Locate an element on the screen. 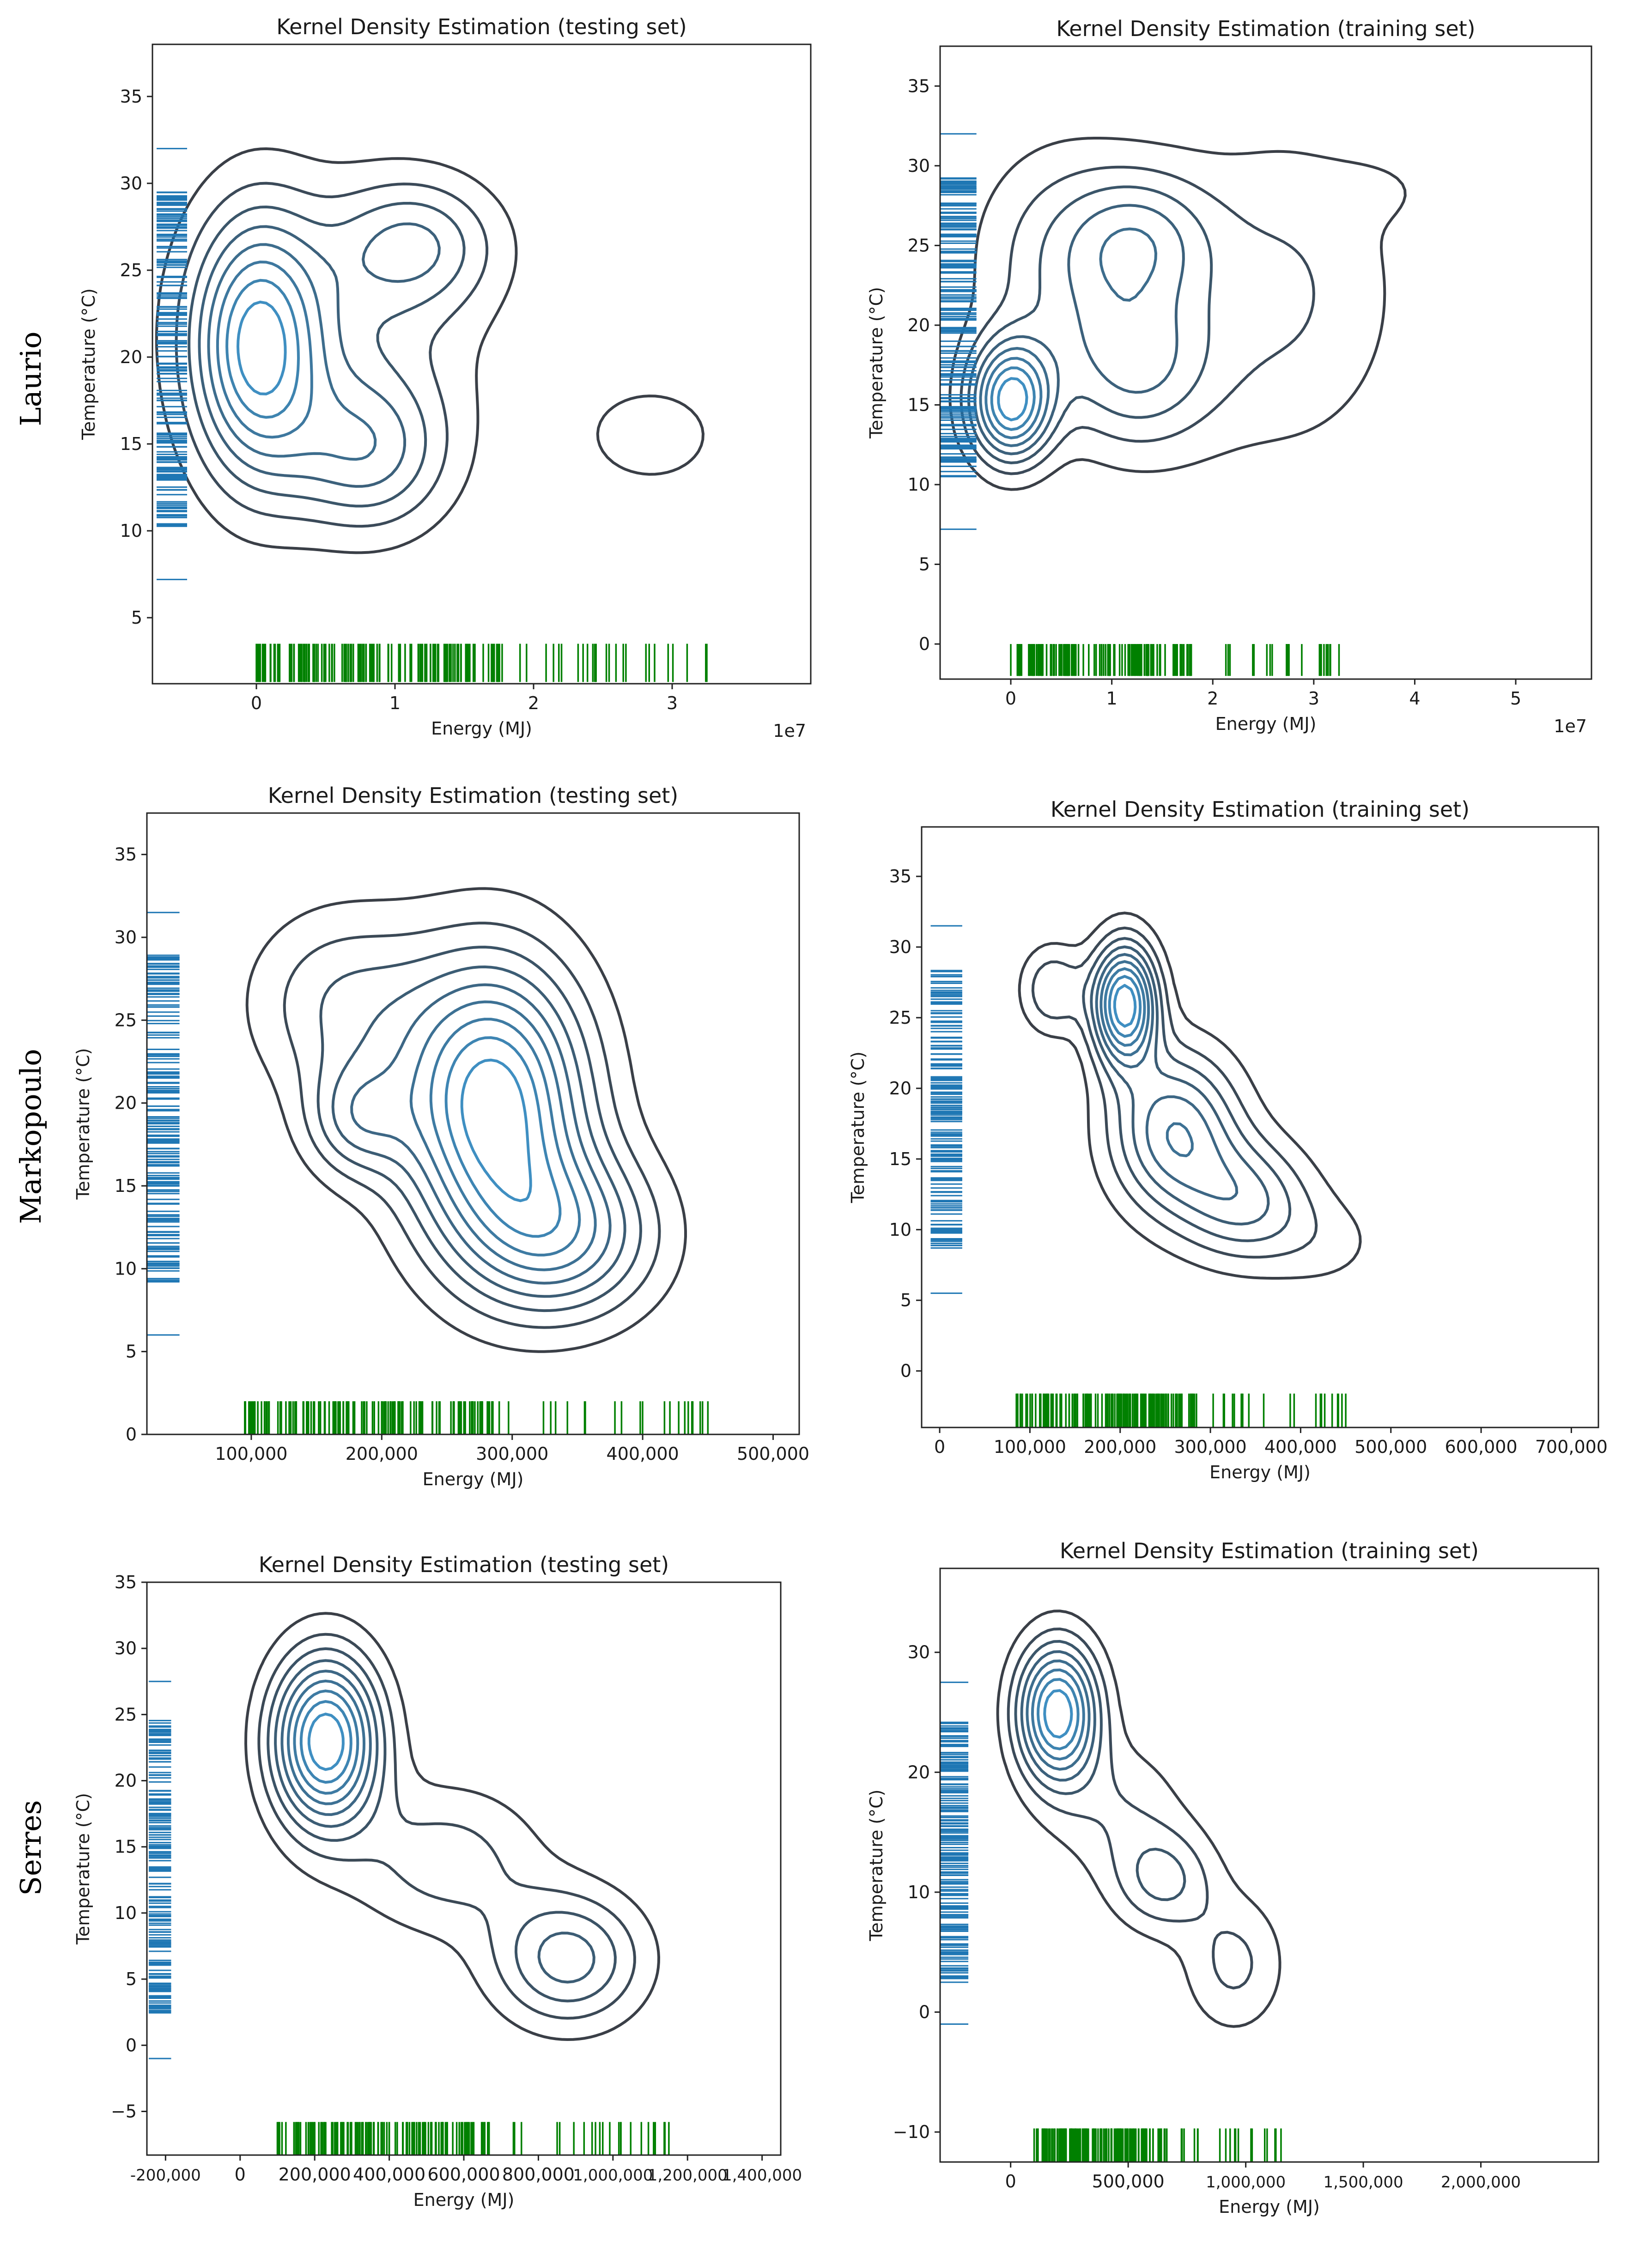 The image size is (1652, 2241). x-tick-label: 5 is located at coordinates (1515, 698).